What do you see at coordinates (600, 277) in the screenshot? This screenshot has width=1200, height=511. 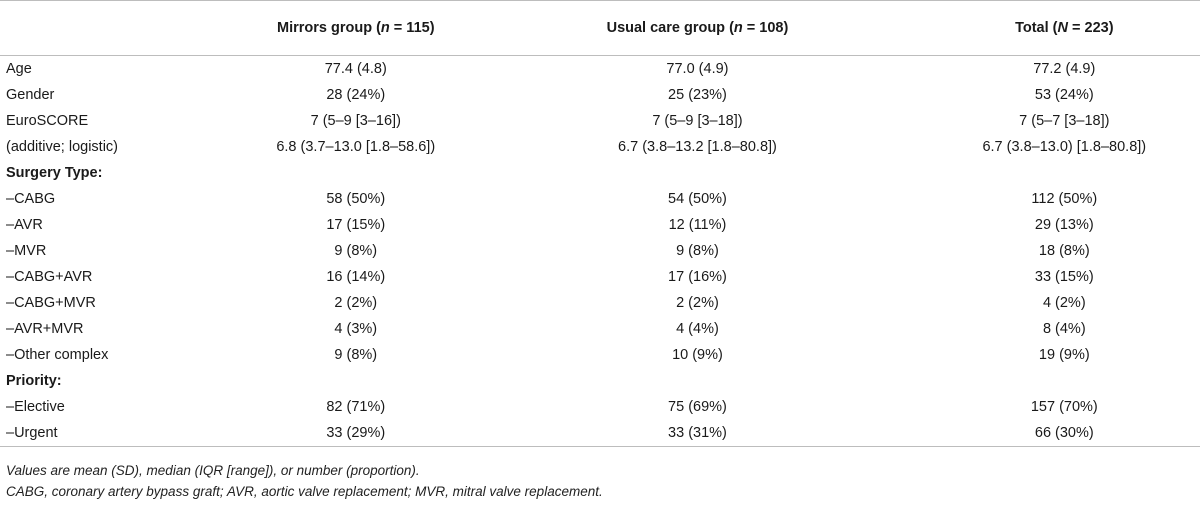 I see `table-row: –CABG+AVR 16 (14%) 17 (16%) 33 (15%)` at bounding box center [600, 277].